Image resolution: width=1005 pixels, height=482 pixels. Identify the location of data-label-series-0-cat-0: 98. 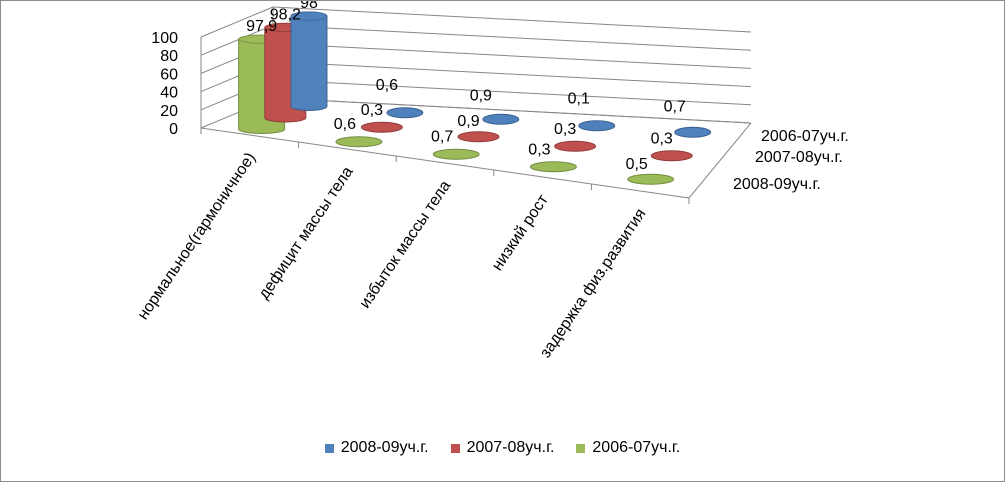
(309, 6).